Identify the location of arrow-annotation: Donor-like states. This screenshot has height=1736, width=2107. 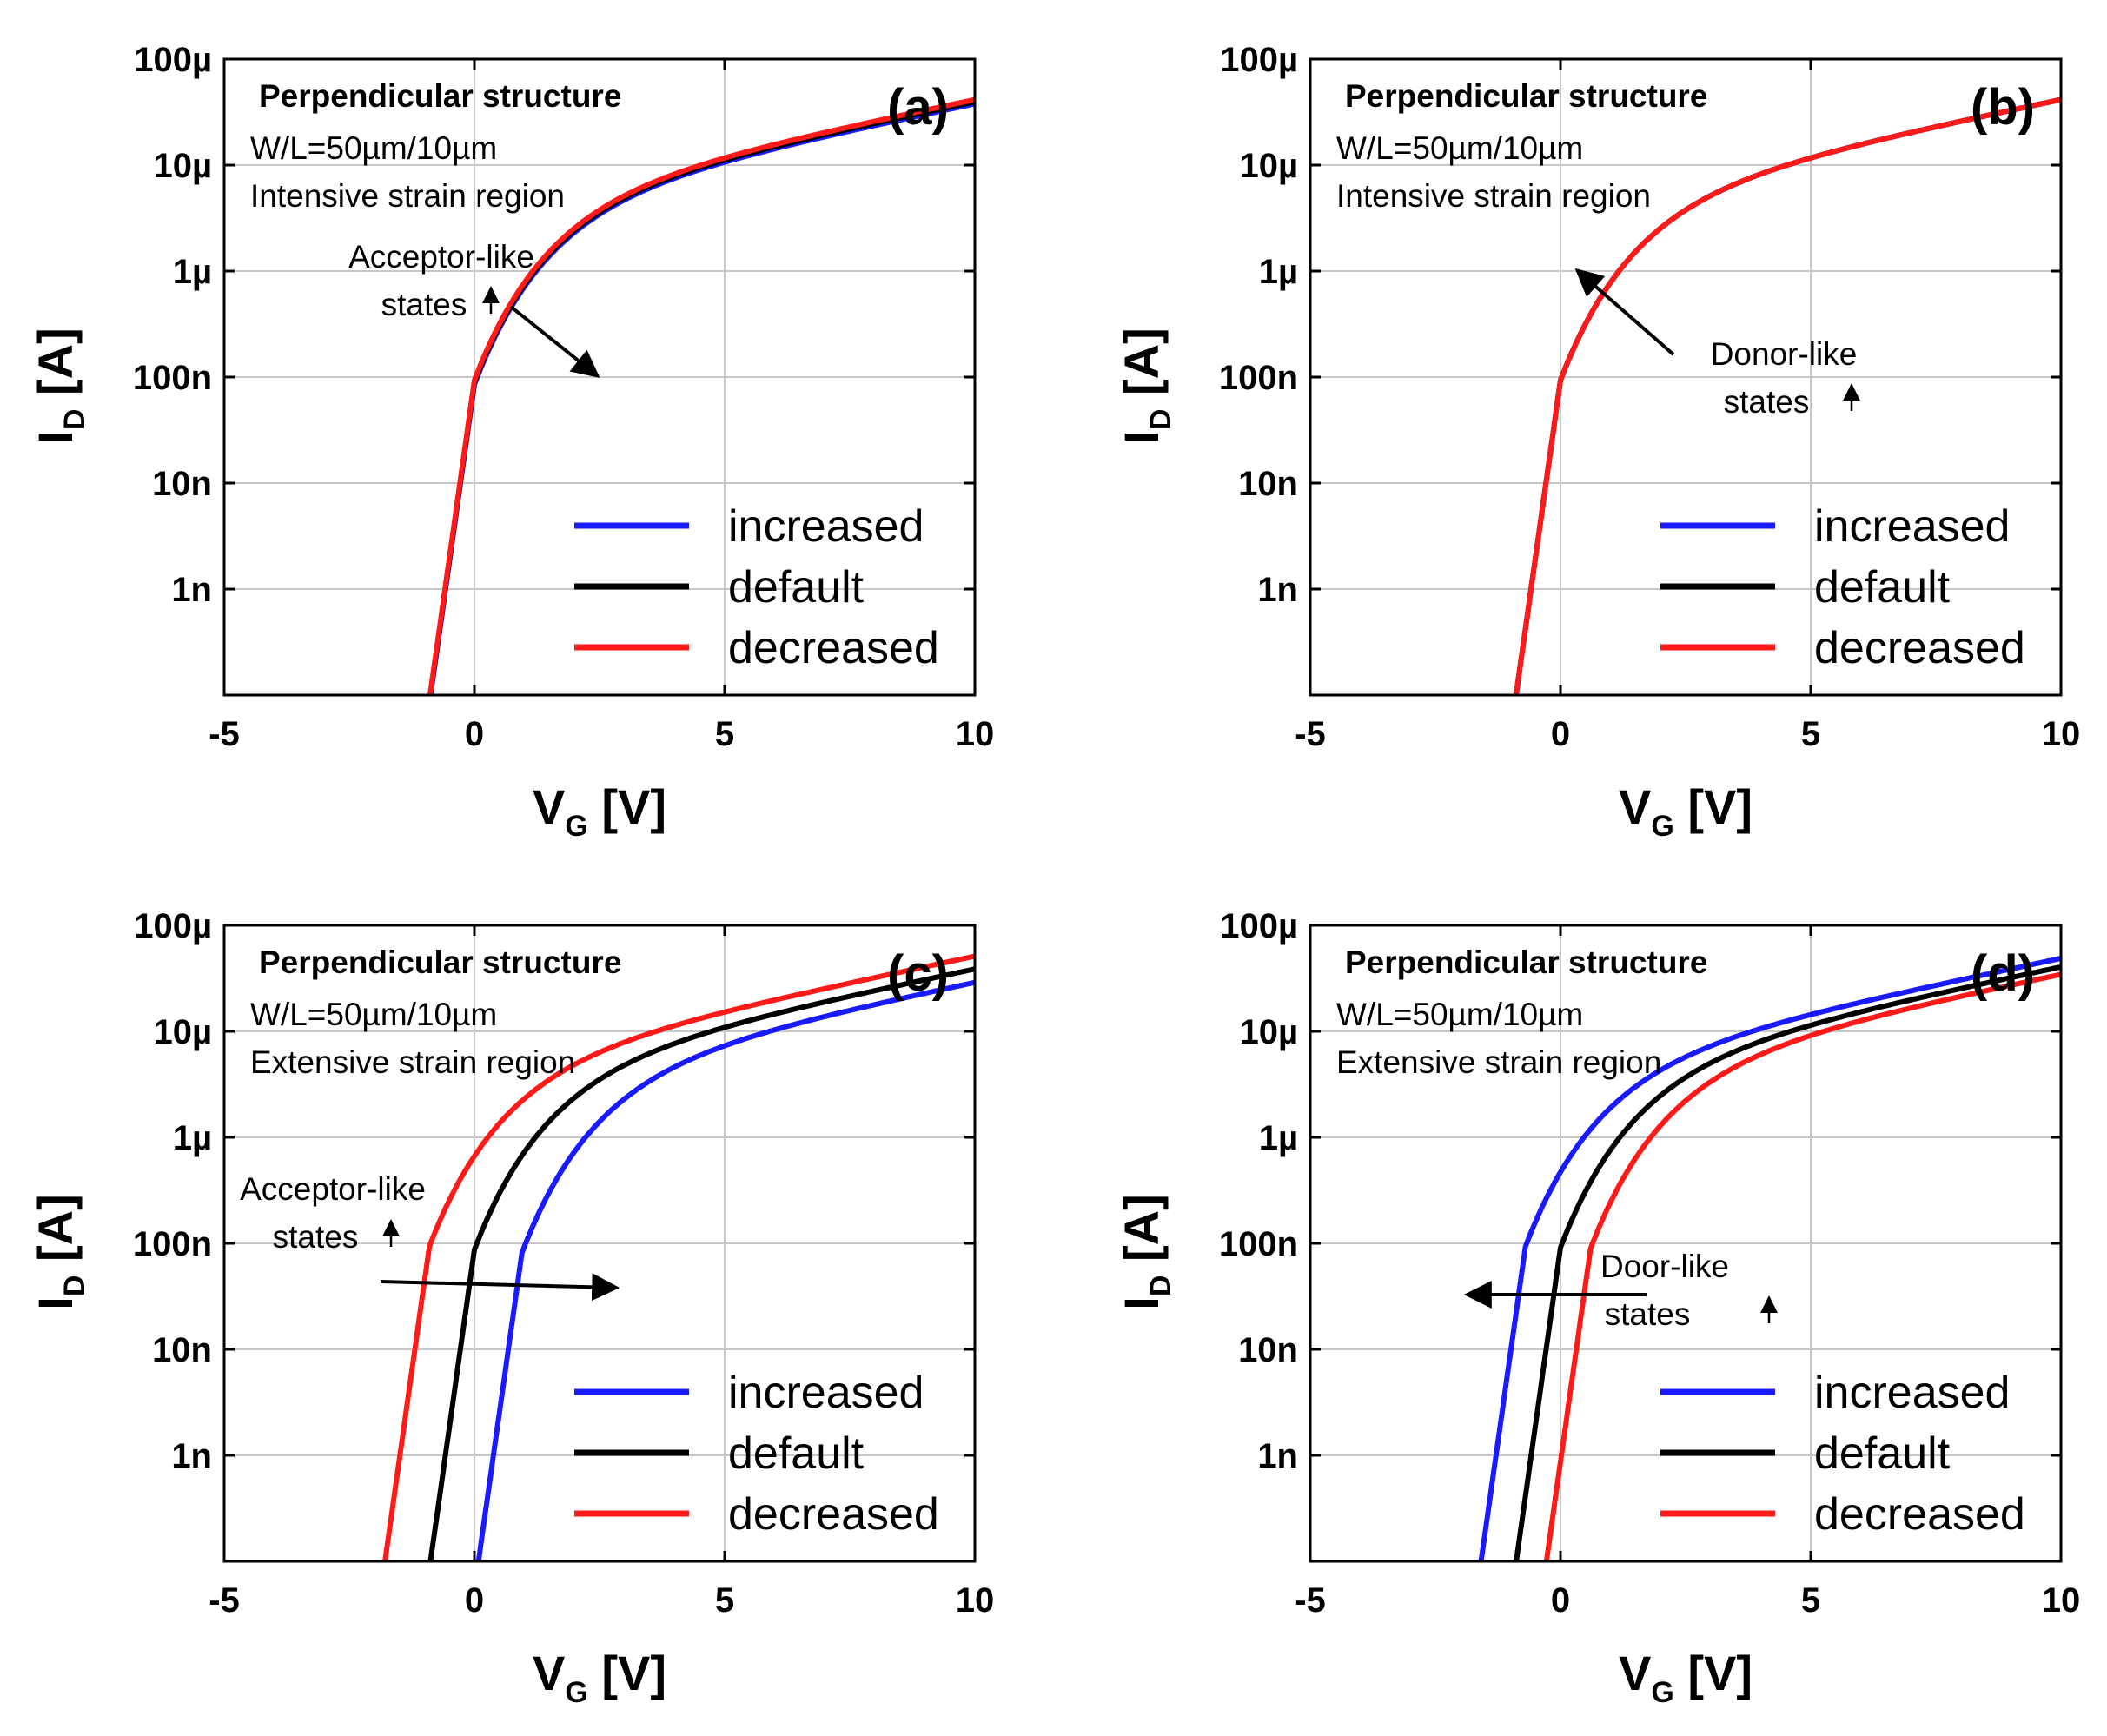
(1717, 344).